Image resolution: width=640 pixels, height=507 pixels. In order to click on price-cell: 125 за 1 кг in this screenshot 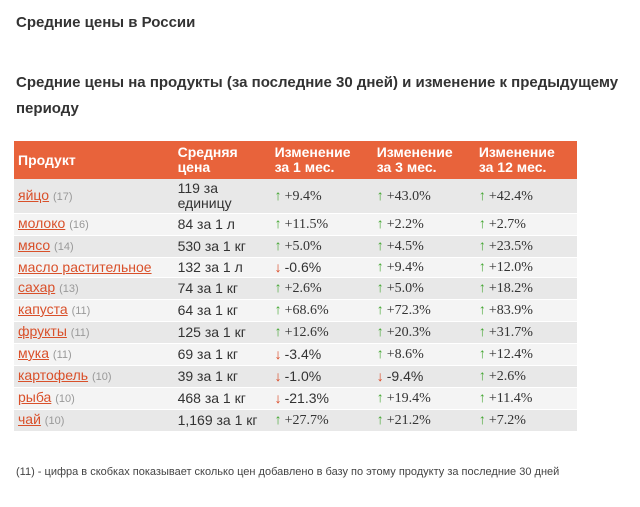, I will do `click(222, 332)`.